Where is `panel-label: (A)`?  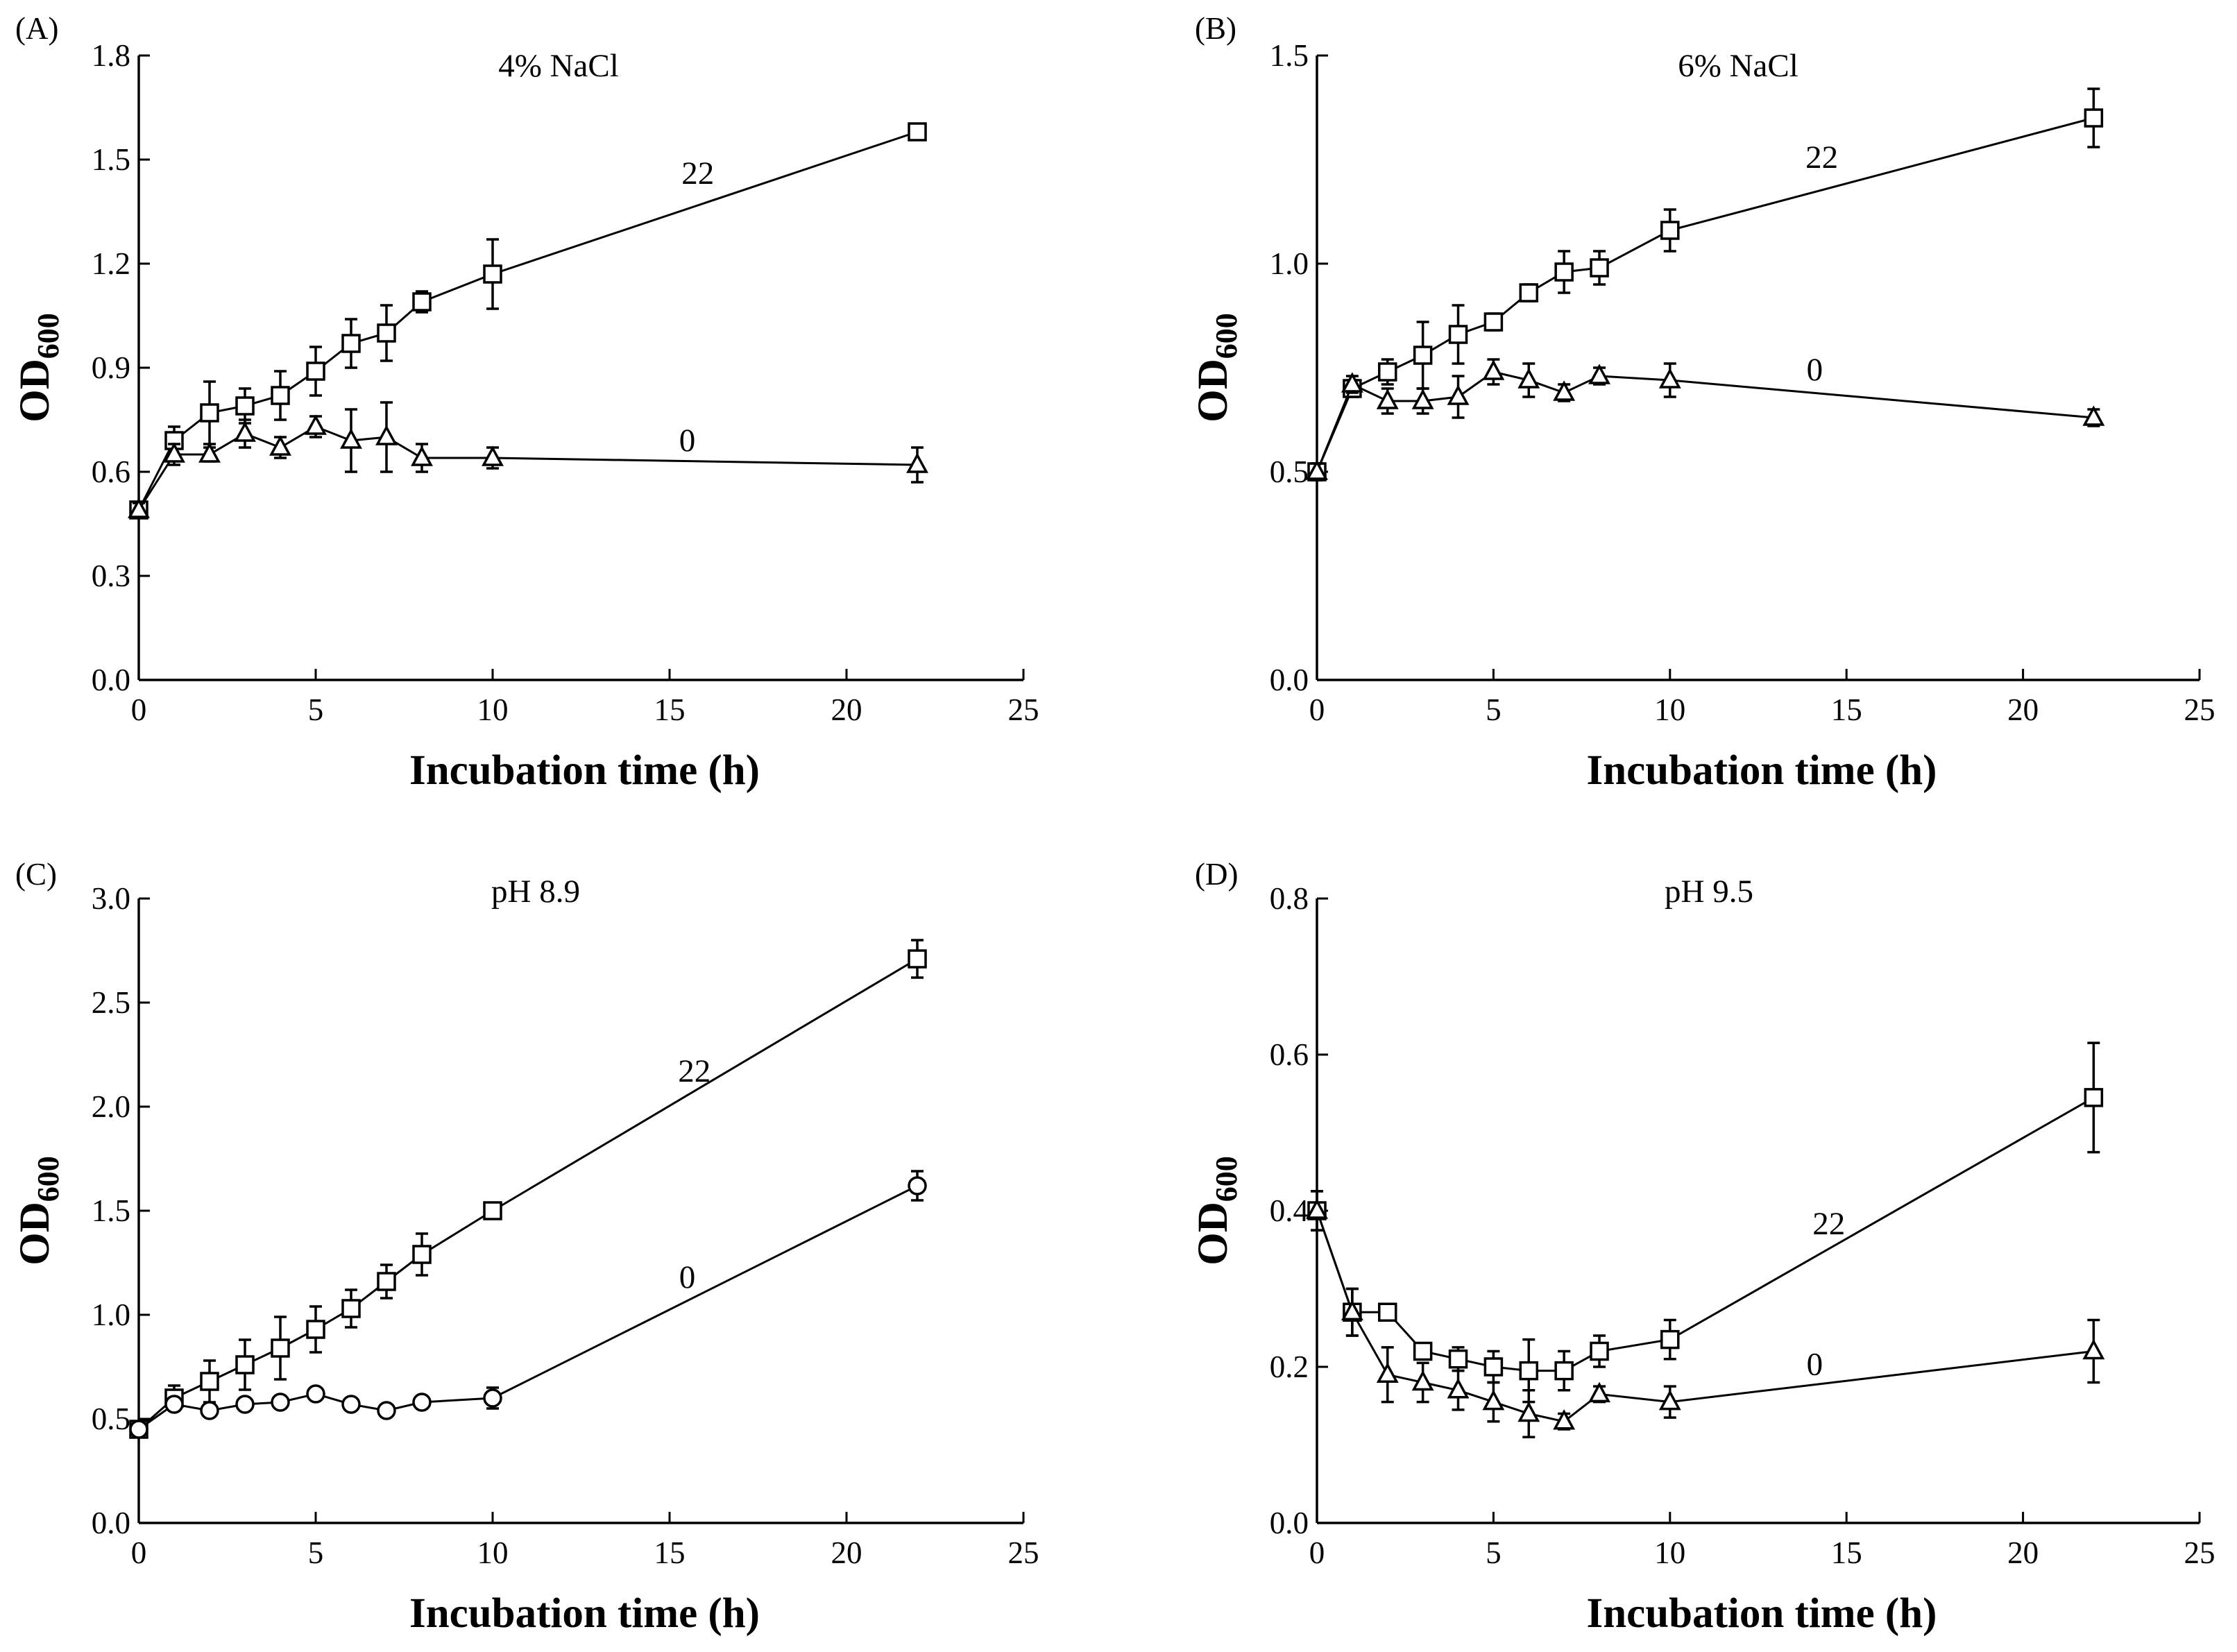
panel-label: (A) is located at coordinates (36, 28).